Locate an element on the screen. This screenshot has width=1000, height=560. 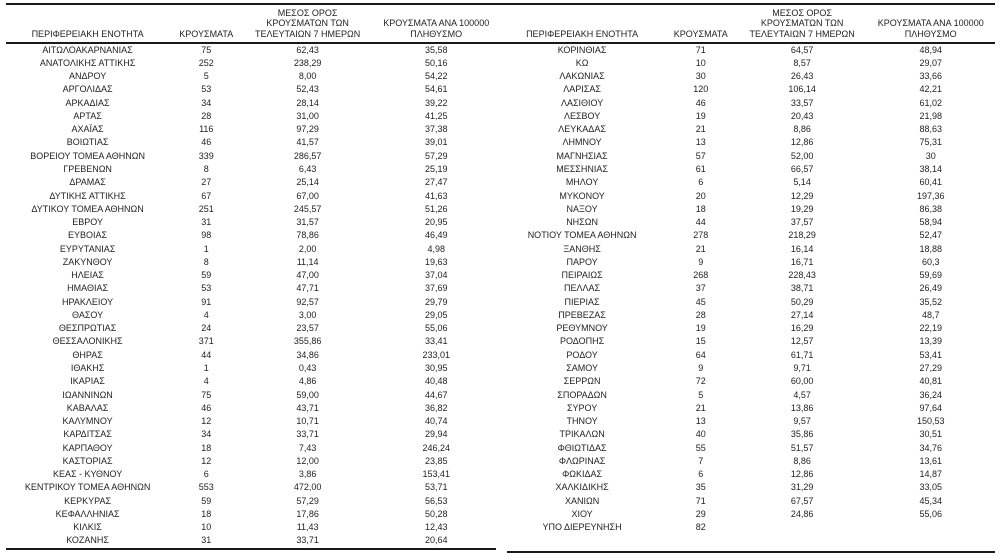
region-name-cell: ΠΕΙΡΑΙΩΣ is located at coordinates (582, 275).